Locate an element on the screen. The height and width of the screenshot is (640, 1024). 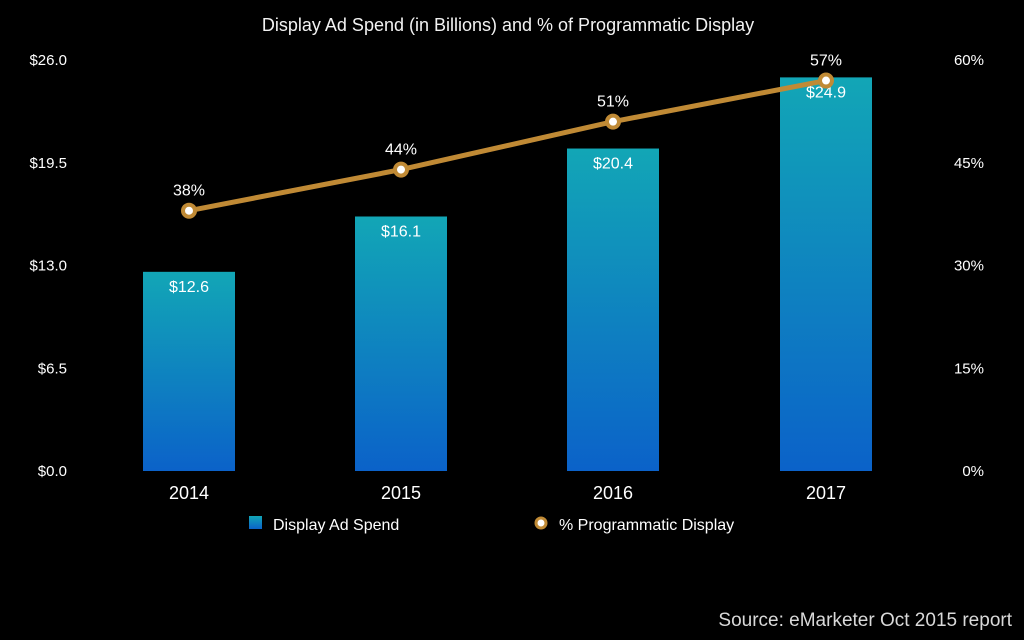
y-right-tick-label: 60% is located at coordinates (969, 60).